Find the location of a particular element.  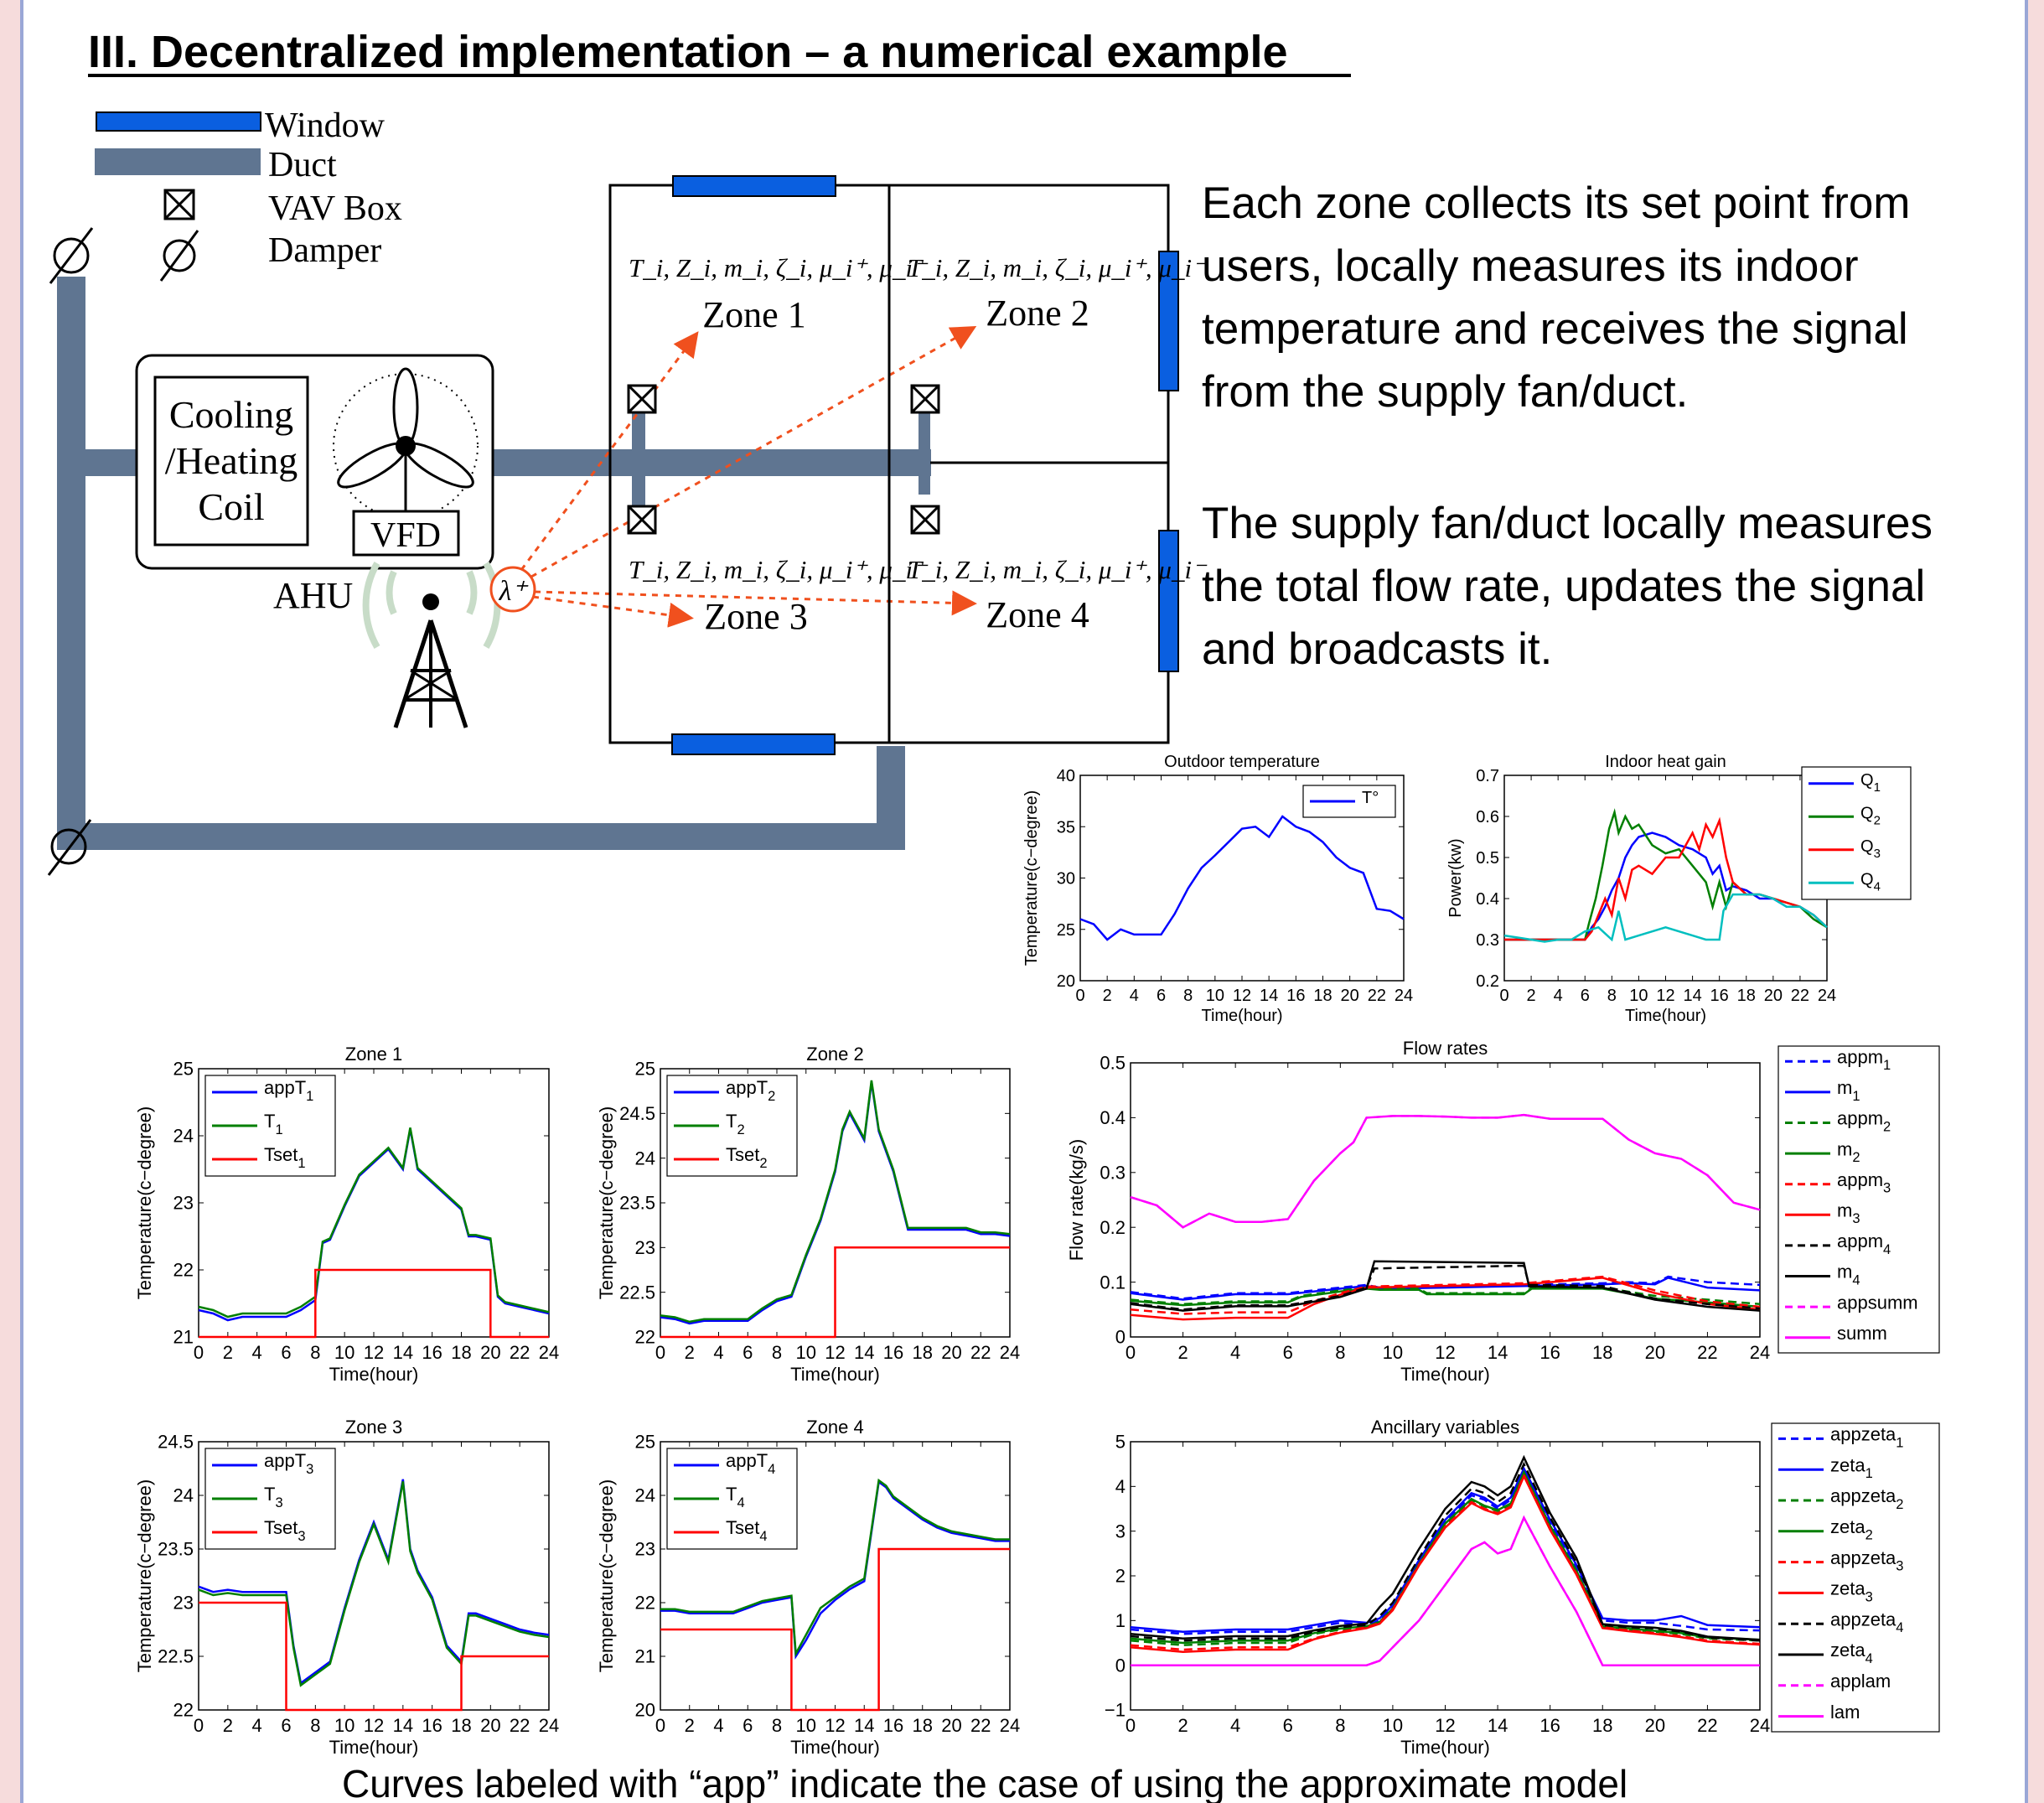

legend-label: appm4 is located at coordinates (1864, 1244).